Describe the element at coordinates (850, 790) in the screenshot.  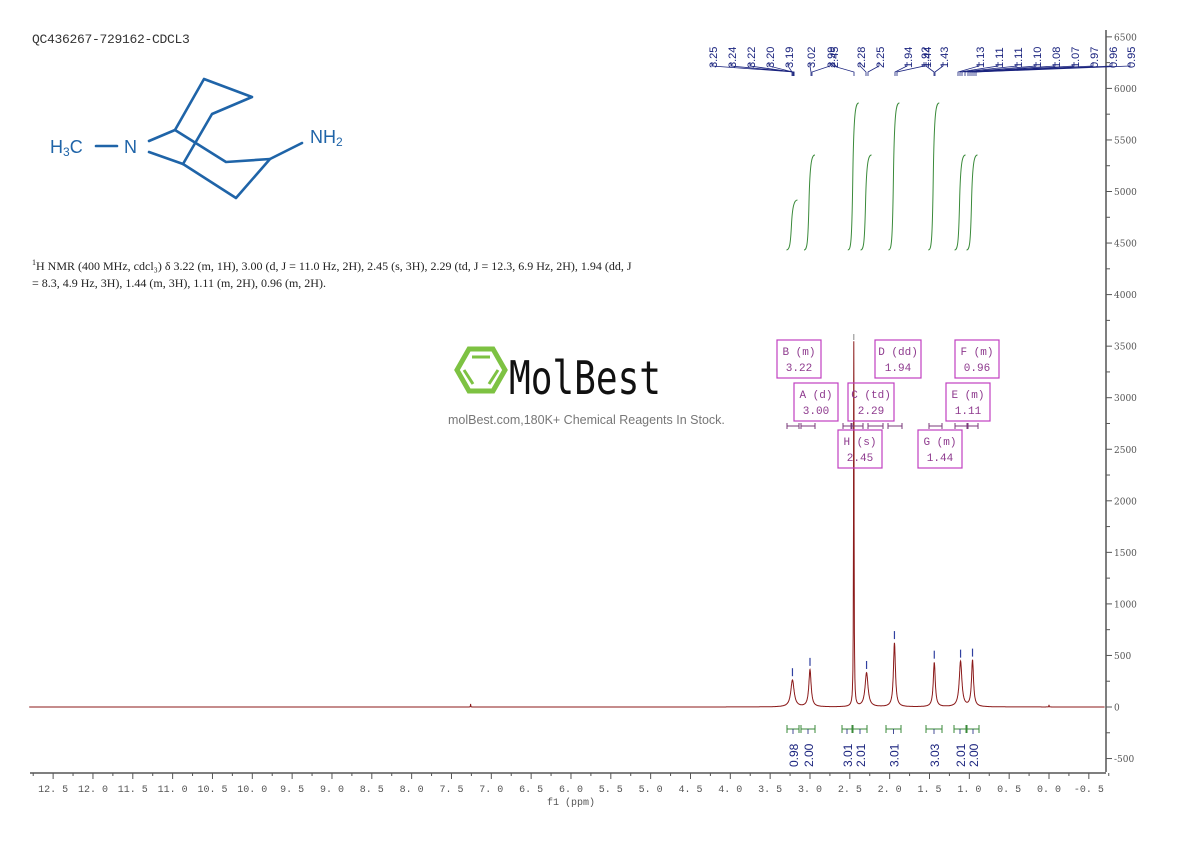
I see `x-tick-label: 2. 5` at that location.